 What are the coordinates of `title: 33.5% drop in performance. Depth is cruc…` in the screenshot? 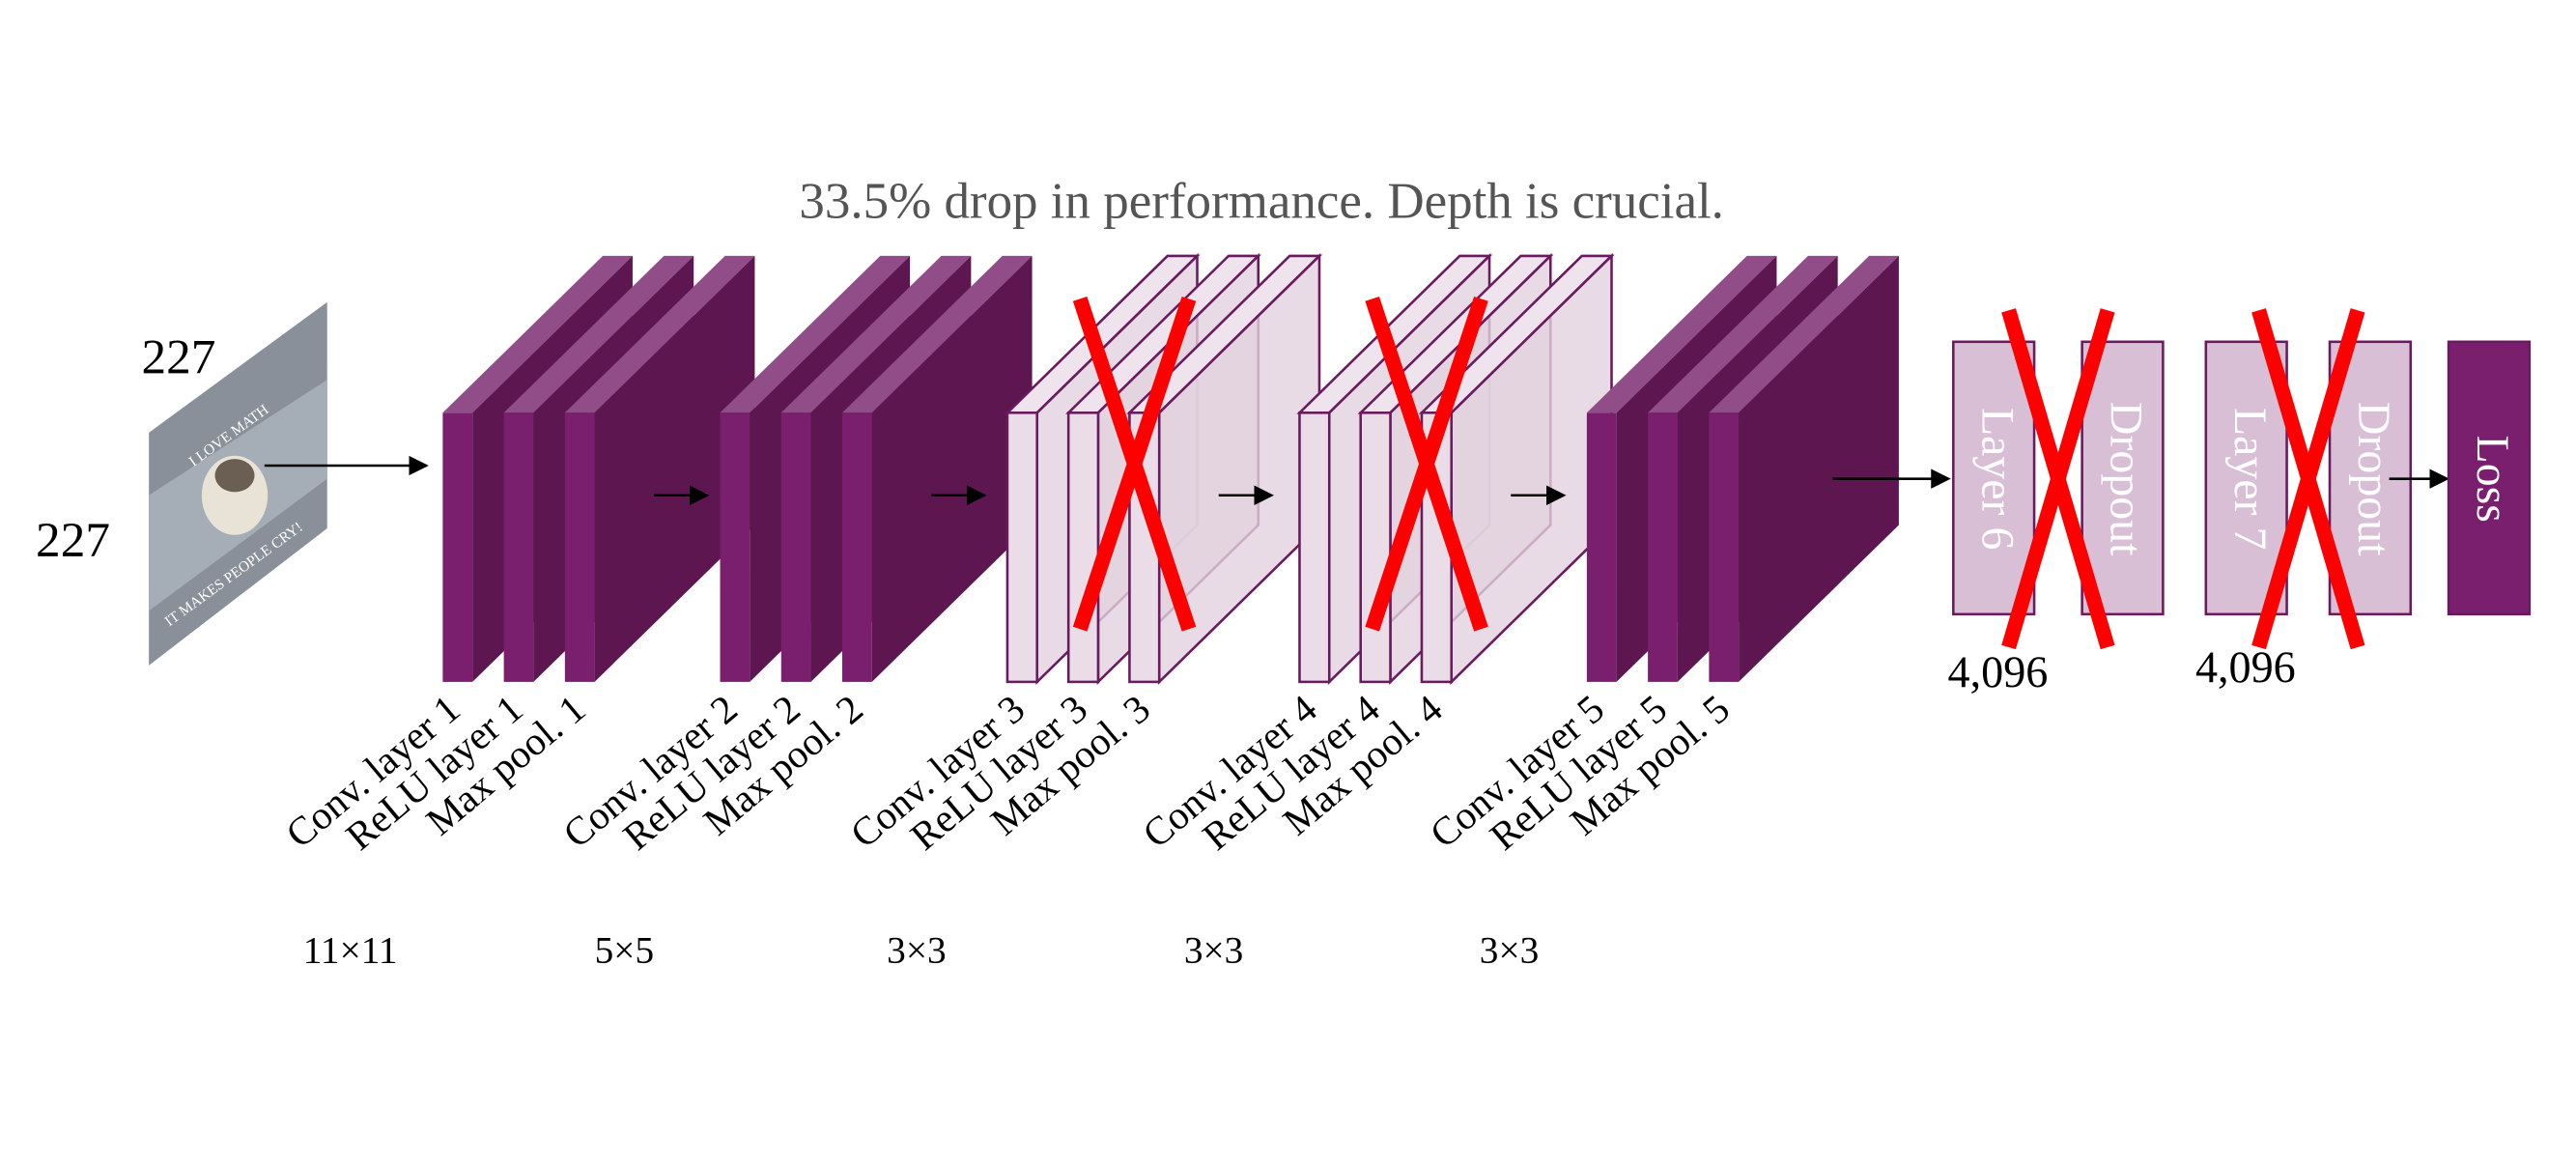 It's located at (1261, 202).